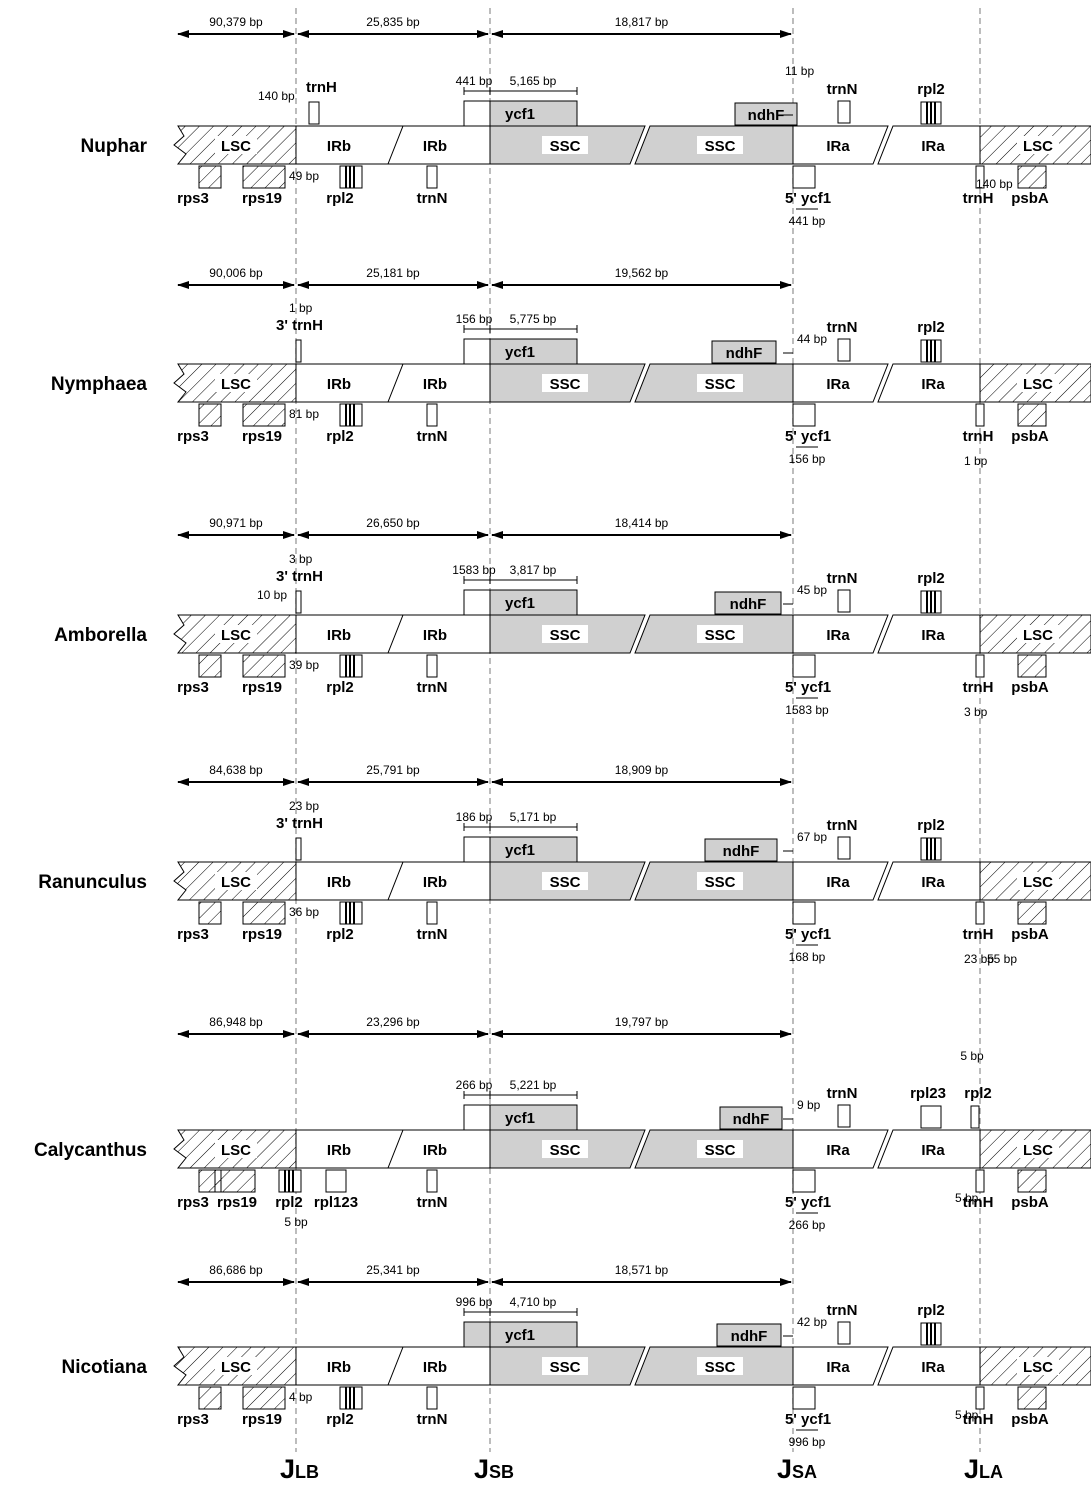  Describe the element at coordinates (289, 1202) in the screenshot. I see `rpl2-lsc-label: rpl2` at that location.